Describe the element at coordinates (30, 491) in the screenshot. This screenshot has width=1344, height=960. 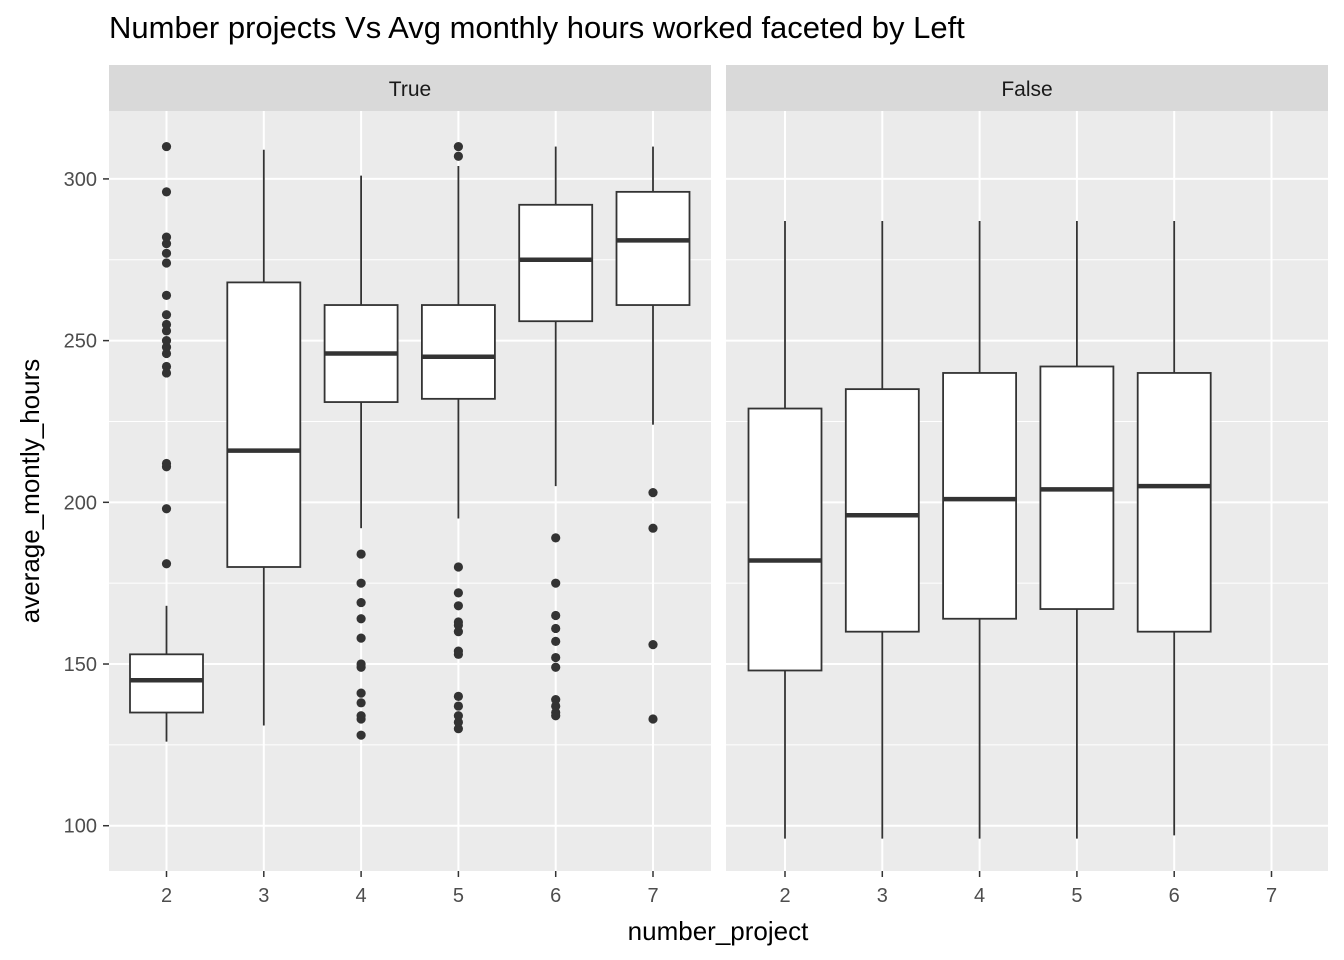
I see `y-axis-title: average_montly_hours` at that location.